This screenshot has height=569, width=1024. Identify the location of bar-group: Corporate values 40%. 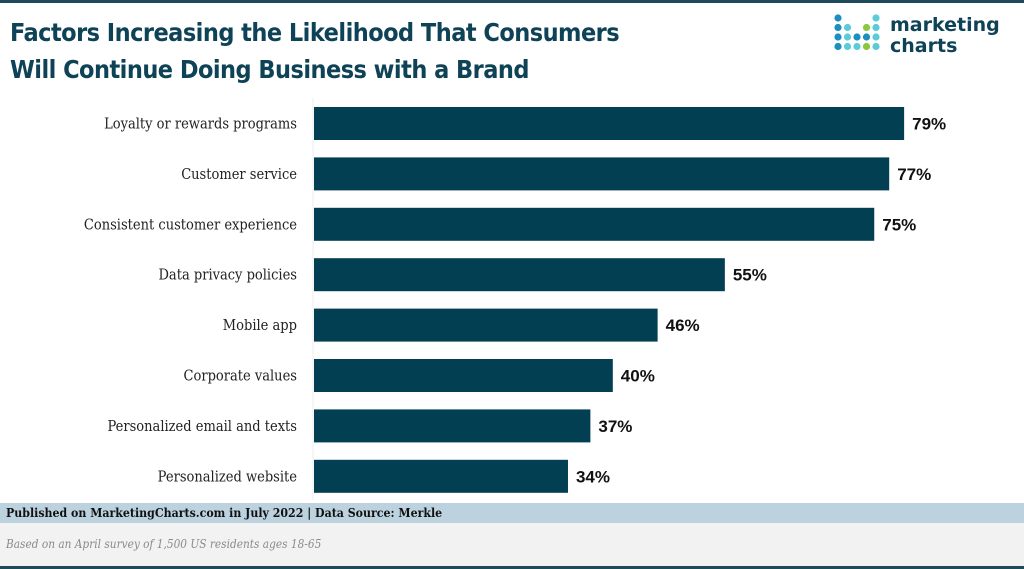
(419, 375).